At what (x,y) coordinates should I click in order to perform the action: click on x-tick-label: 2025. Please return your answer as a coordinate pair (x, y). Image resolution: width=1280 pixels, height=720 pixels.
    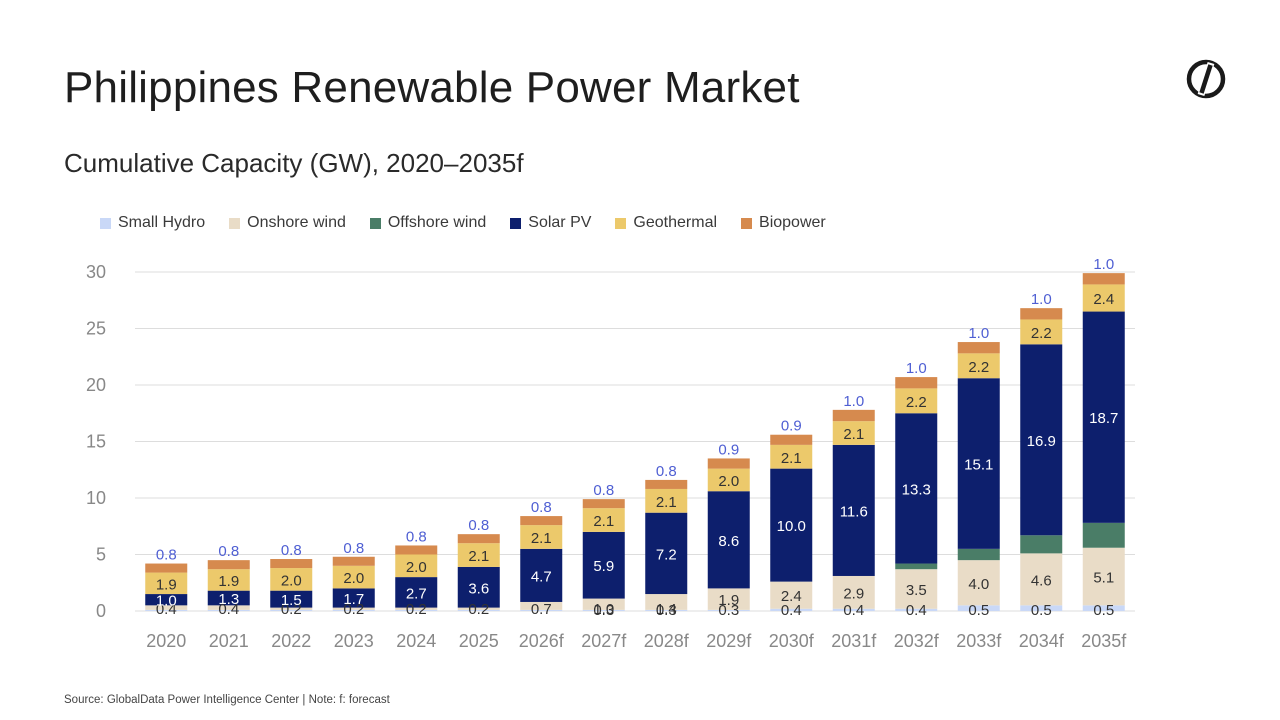
    Looking at the image, I should click on (479, 641).